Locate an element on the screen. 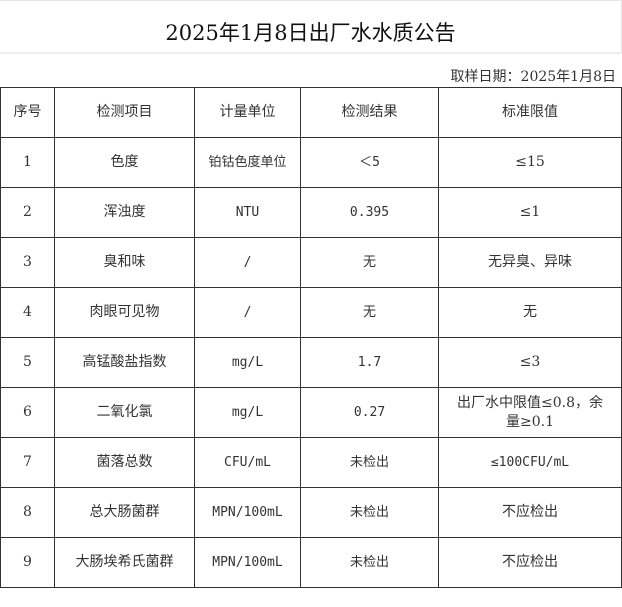 Image resolution: width=622 pixels, height=607 pixels. row-index: 4 is located at coordinates (27, 312).